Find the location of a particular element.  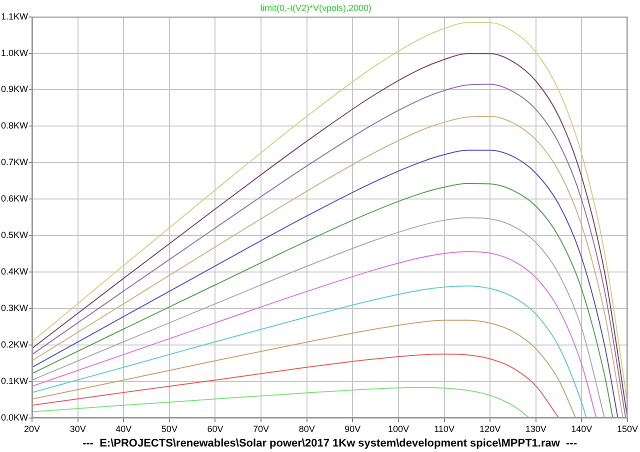

x-tick-label: 120V is located at coordinates (490, 429).